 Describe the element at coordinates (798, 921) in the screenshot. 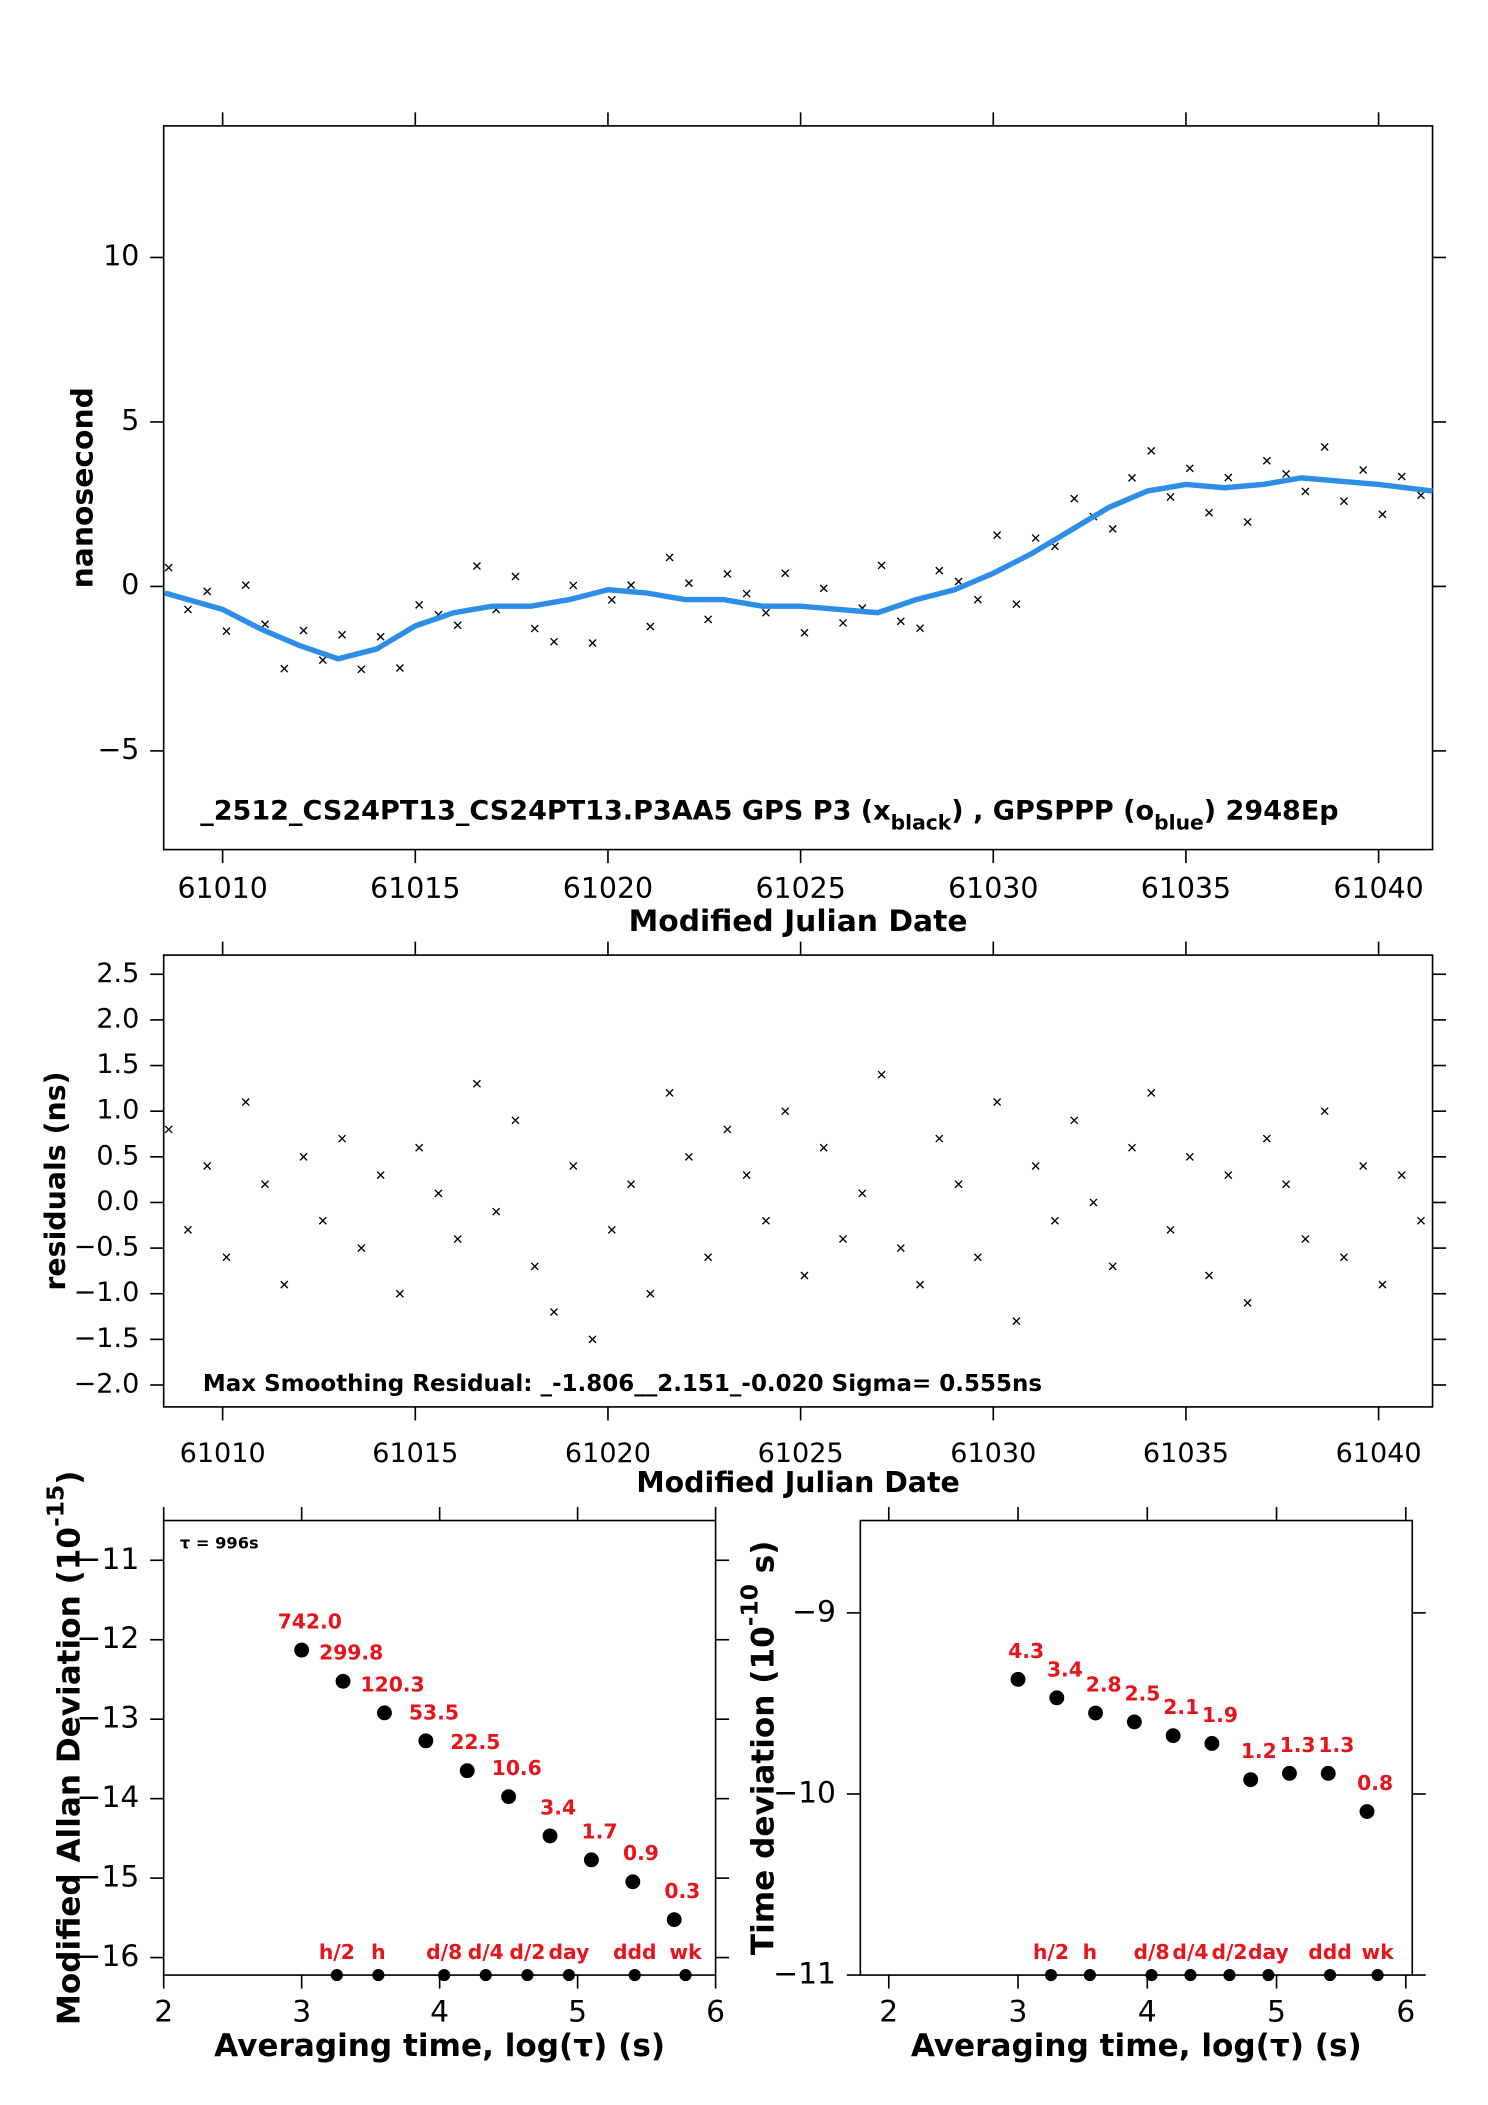

I see `x-axis-label: Modified Julian Date` at that location.